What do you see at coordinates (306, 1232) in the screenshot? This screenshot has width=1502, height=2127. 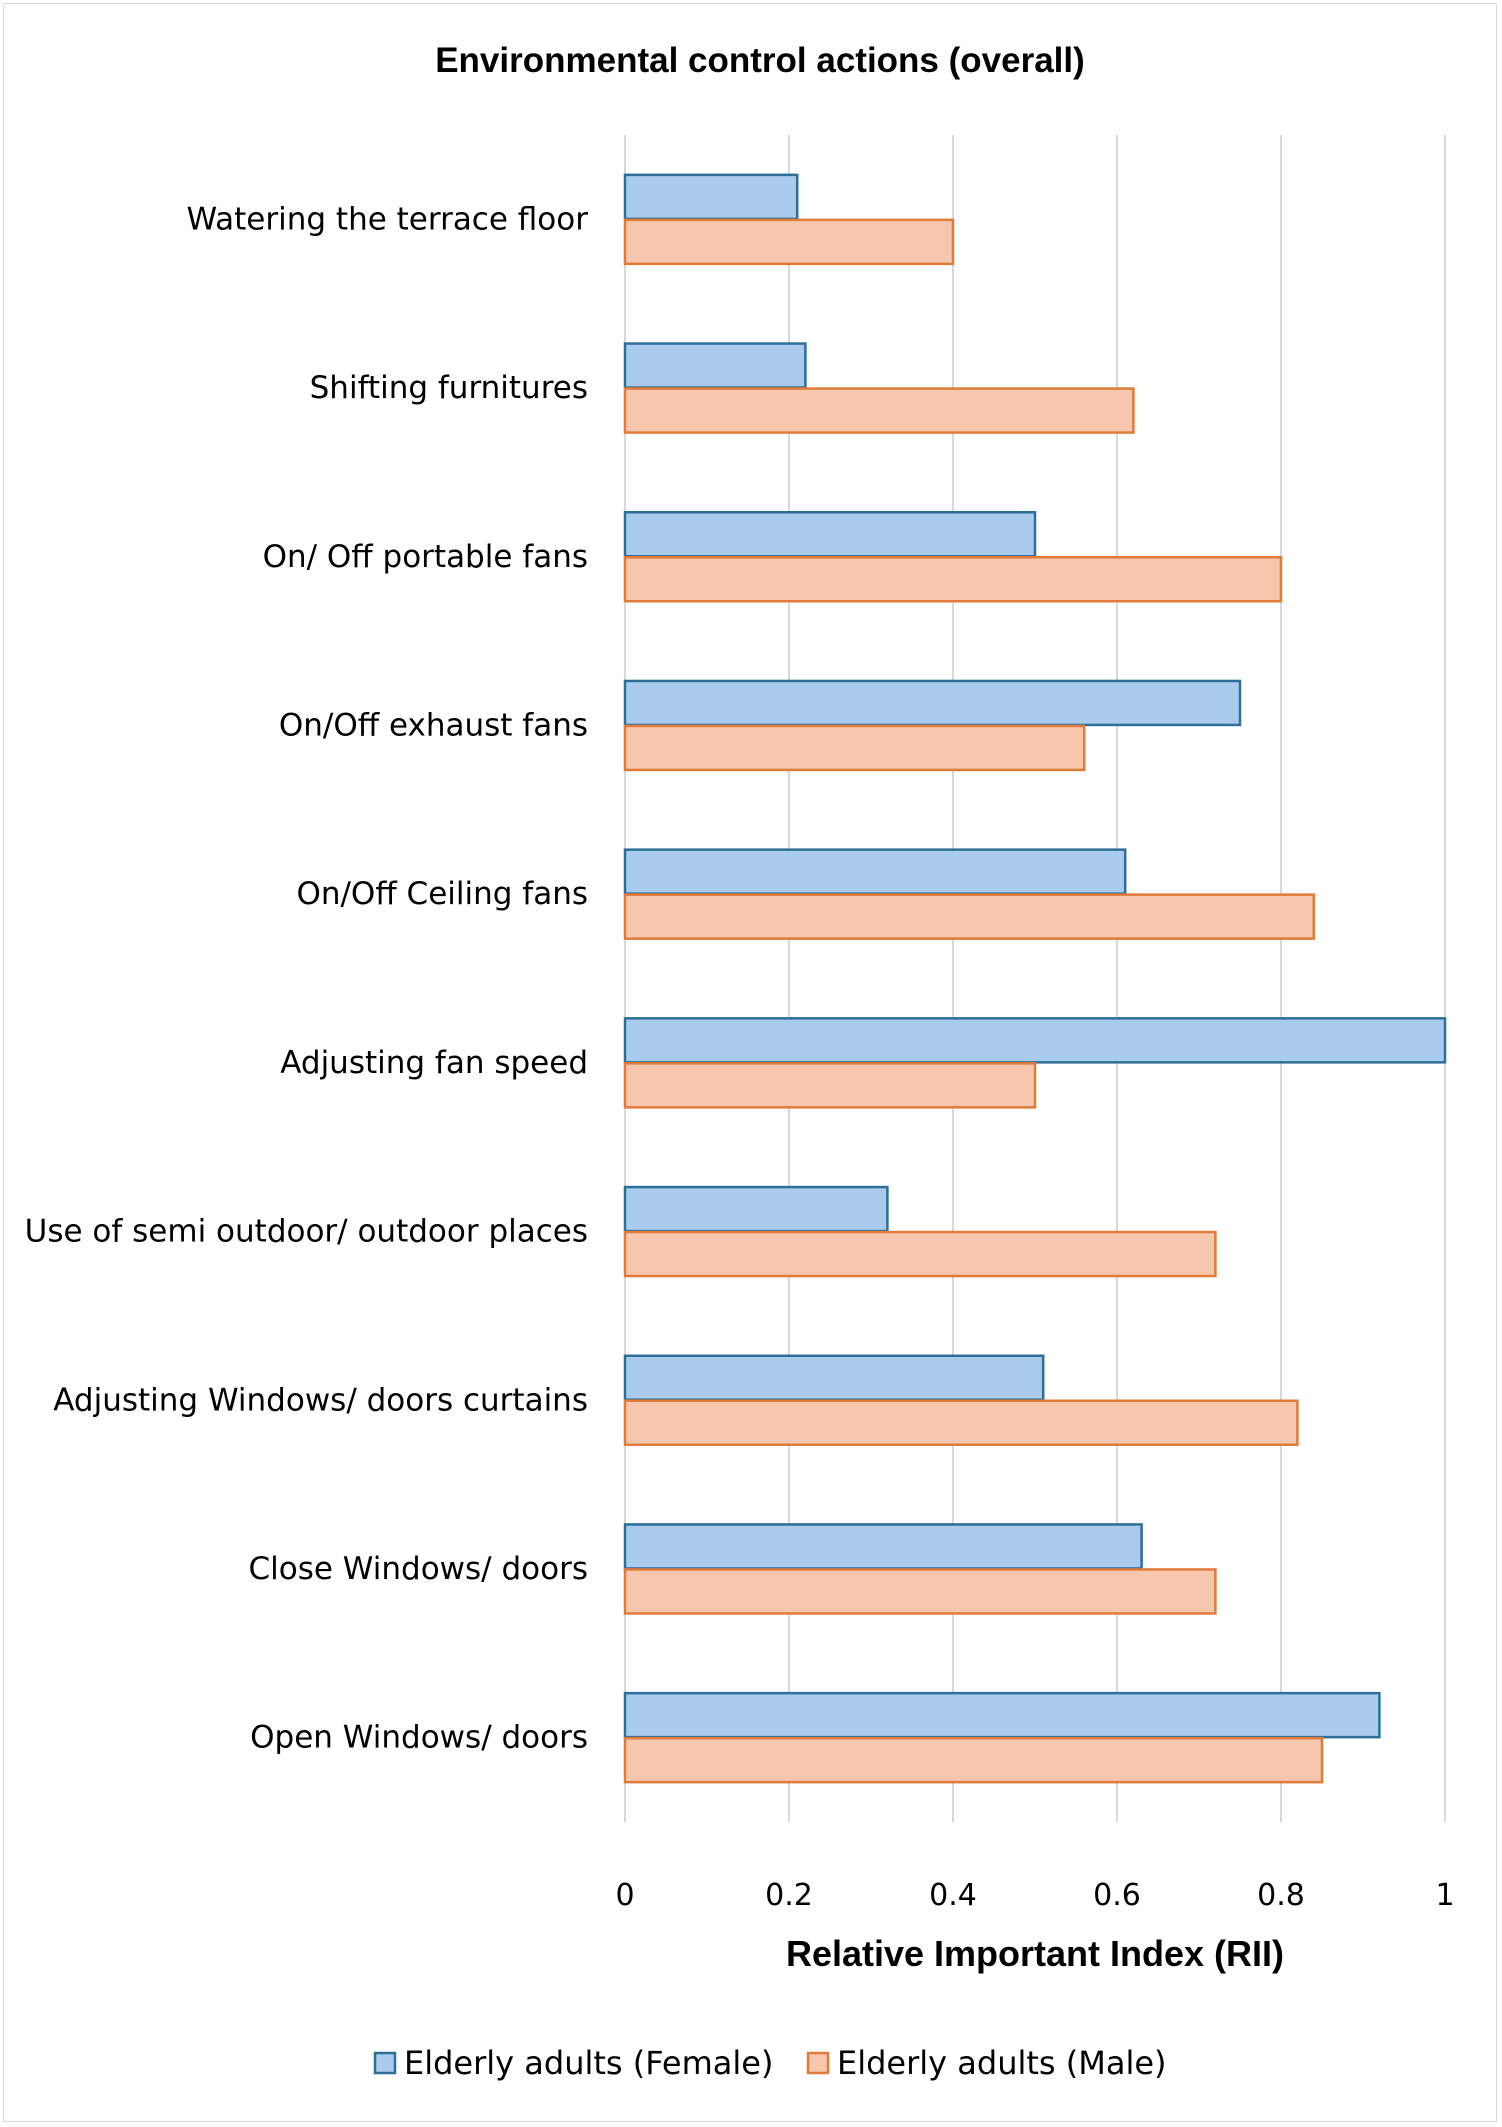 I see `category-label: Use of semi outdoor/ outdoor places` at bounding box center [306, 1232].